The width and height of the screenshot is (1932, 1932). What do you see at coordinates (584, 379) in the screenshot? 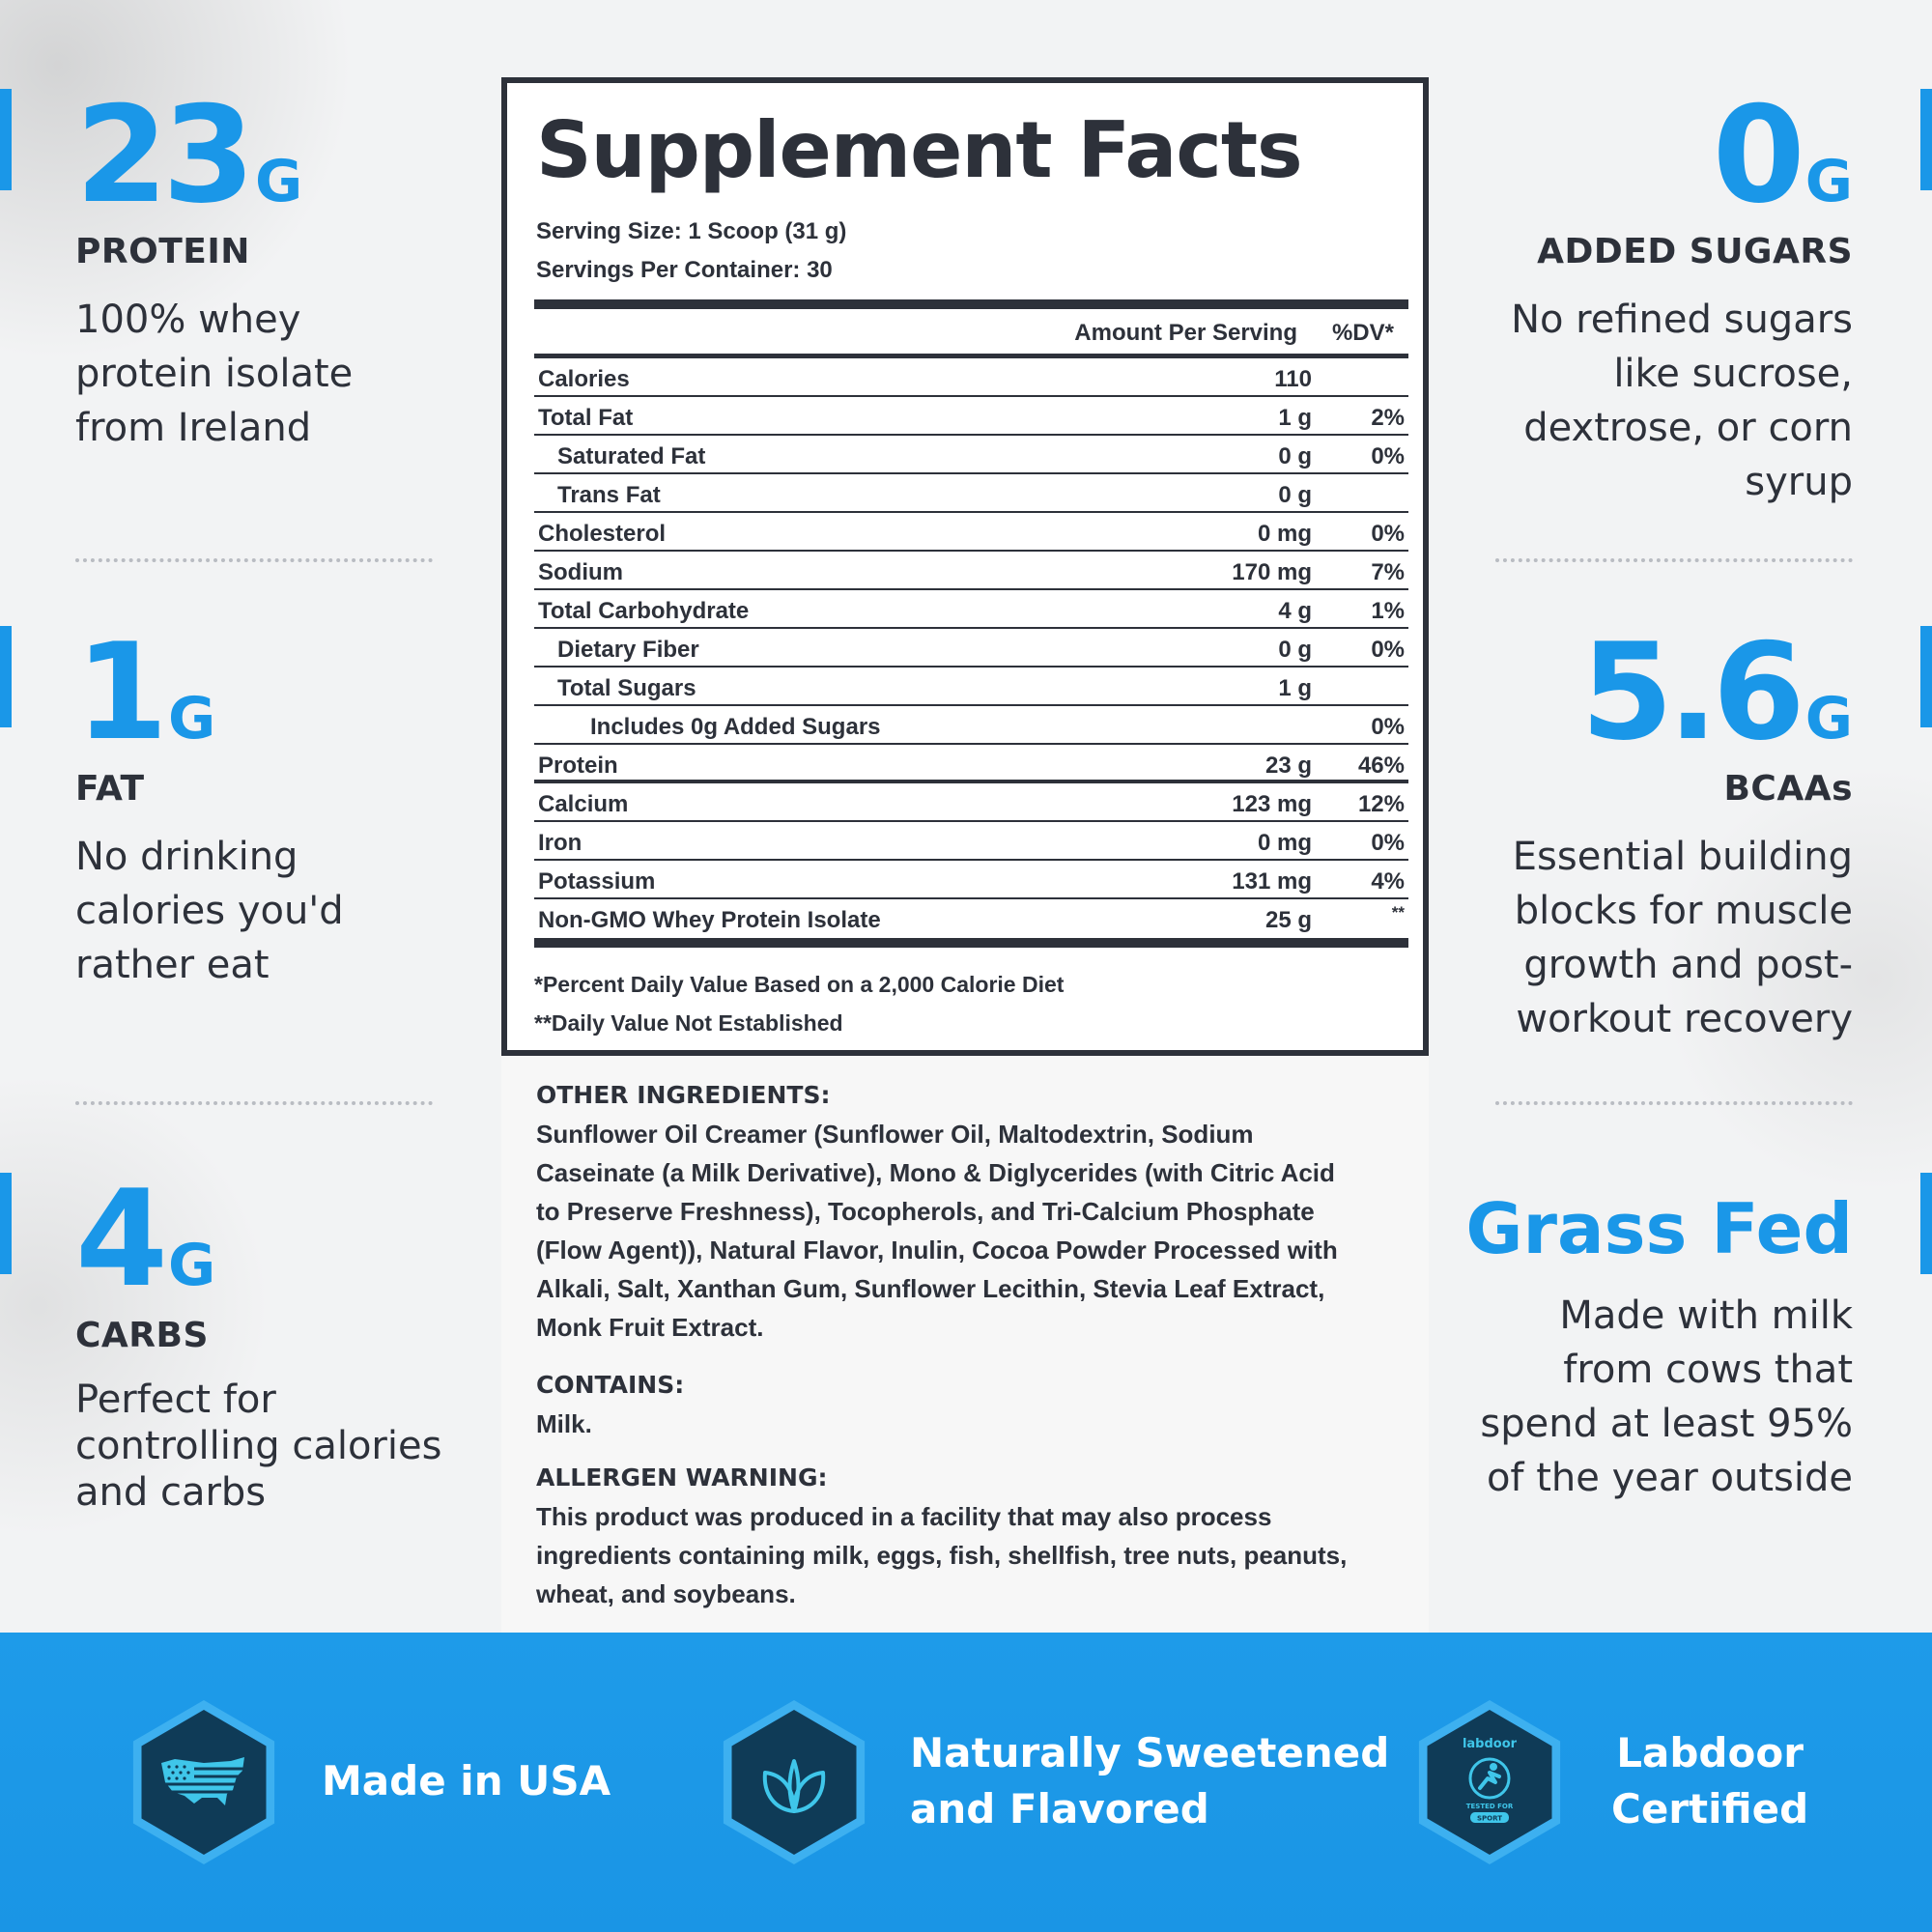
I see `nutrient-name: Calories` at bounding box center [584, 379].